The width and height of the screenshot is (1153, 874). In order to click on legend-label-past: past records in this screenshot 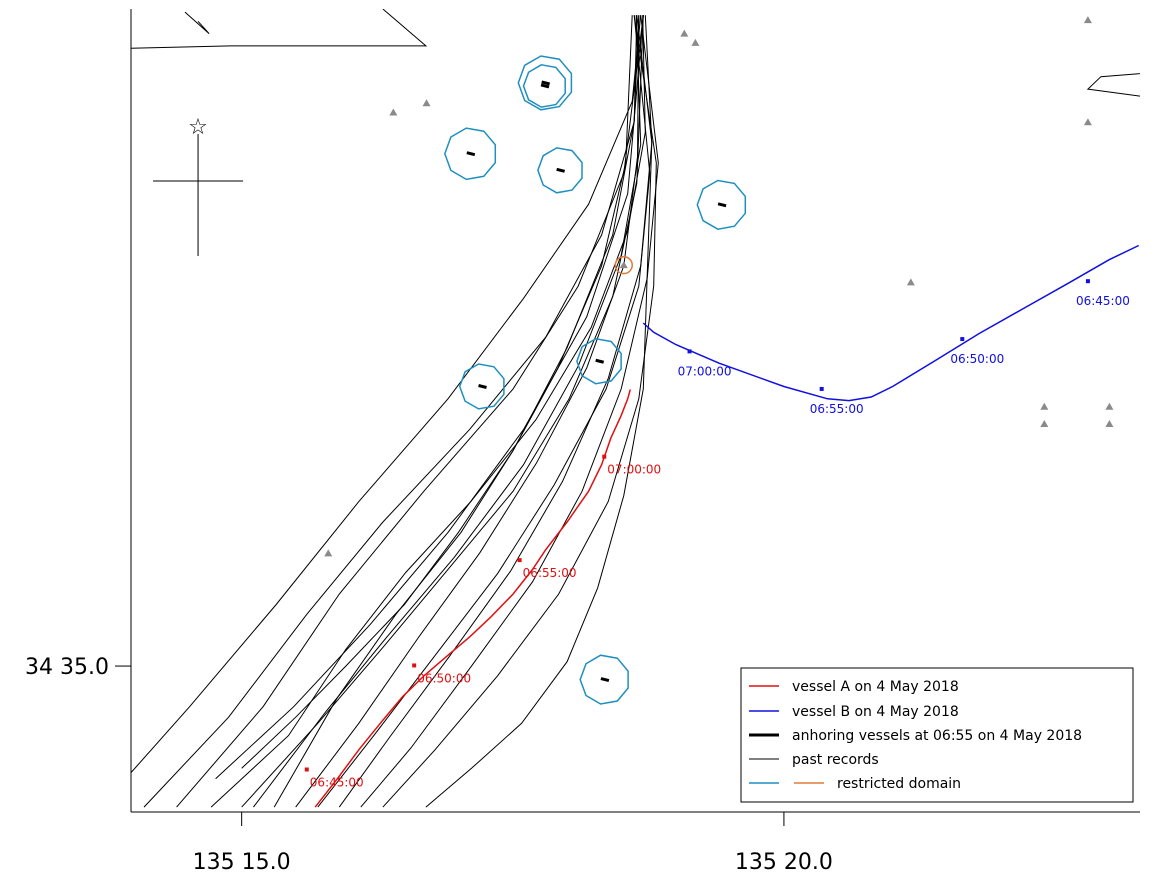, I will do `click(835, 760)`.